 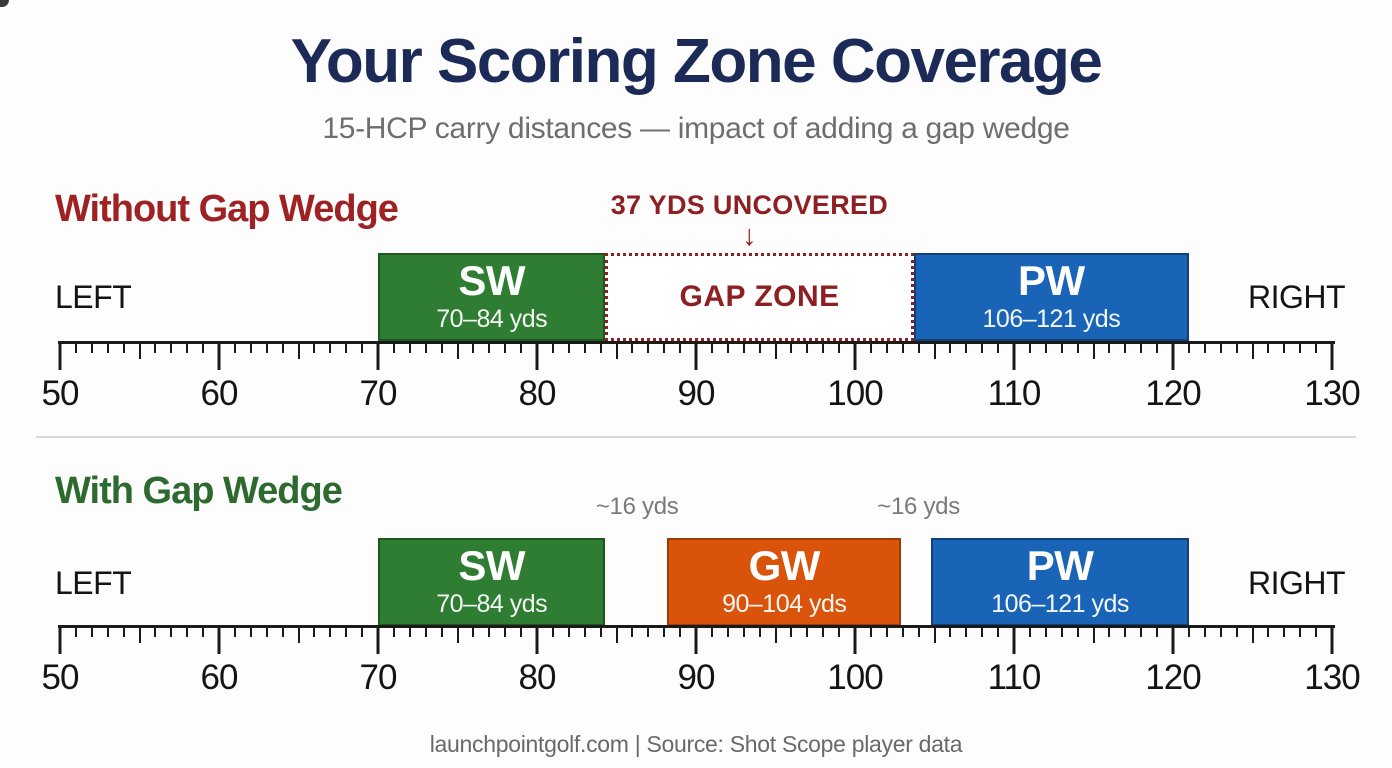 What do you see at coordinates (227, 209) in the screenshot?
I see `panel-heading-without: Without Gap Wedge` at bounding box center [227, 209].